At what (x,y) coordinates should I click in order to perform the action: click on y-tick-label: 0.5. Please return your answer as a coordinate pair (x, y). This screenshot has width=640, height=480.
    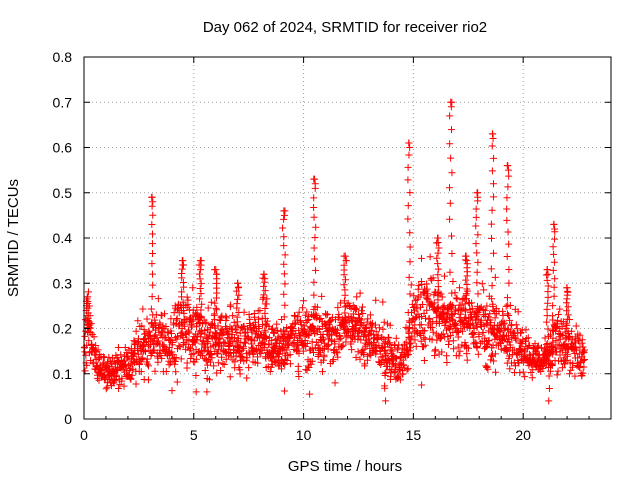
    Looking at the image, I should click on (63, 193).